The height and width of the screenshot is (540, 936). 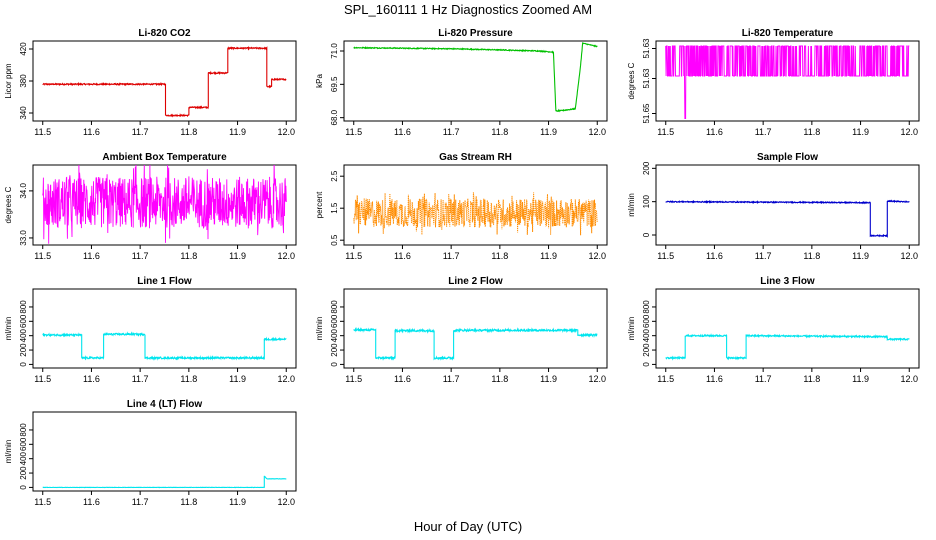 I want to click on y-tick-label: 69.5, so click(x=334, y=84).